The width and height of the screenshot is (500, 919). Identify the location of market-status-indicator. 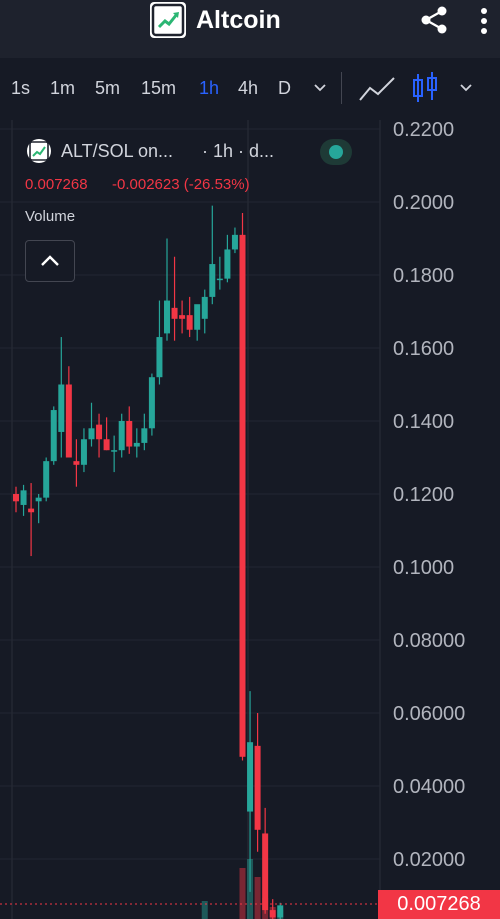
(336, 152).